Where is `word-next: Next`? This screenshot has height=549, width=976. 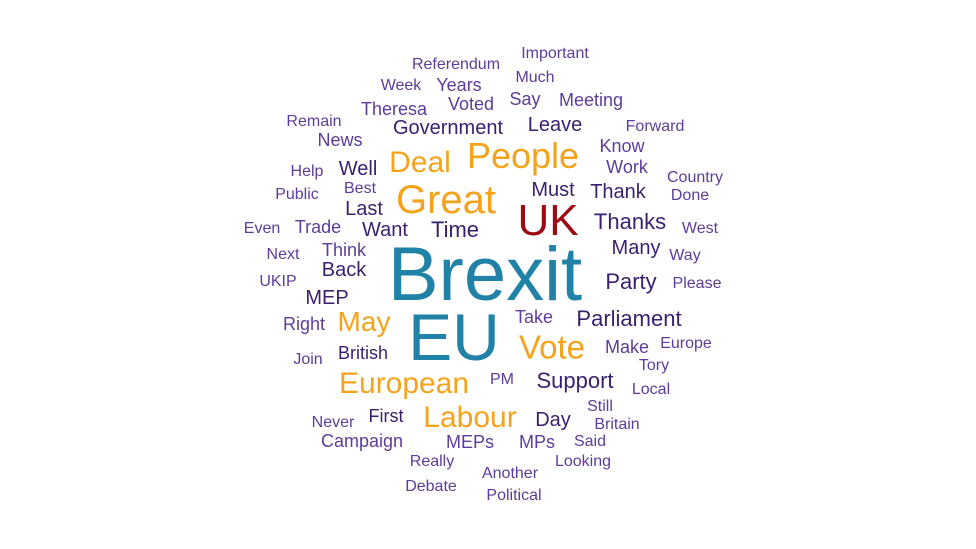
word-next: Next is located at coordinates (283, 254).